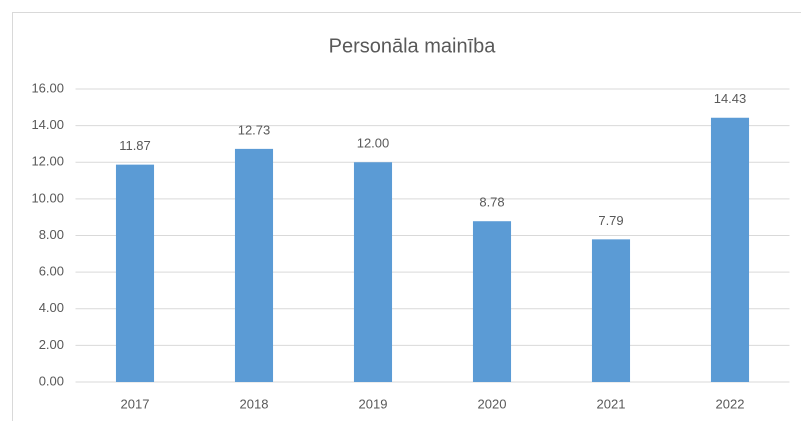  What do you see at coordinates (51, 344) in the screenshot?
I see `y-tick-label: 2.00` at bounding box center [51, 344].